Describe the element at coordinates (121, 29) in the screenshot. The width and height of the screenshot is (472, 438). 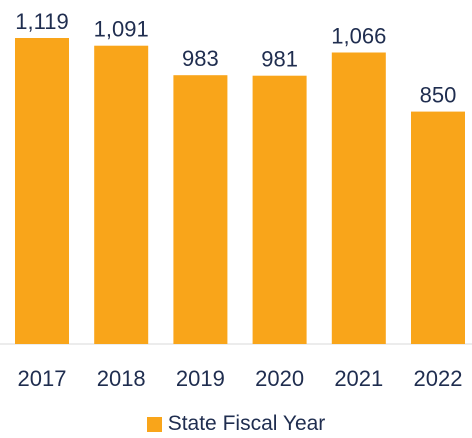
I see `data-label-2018: 1,091` at that location.